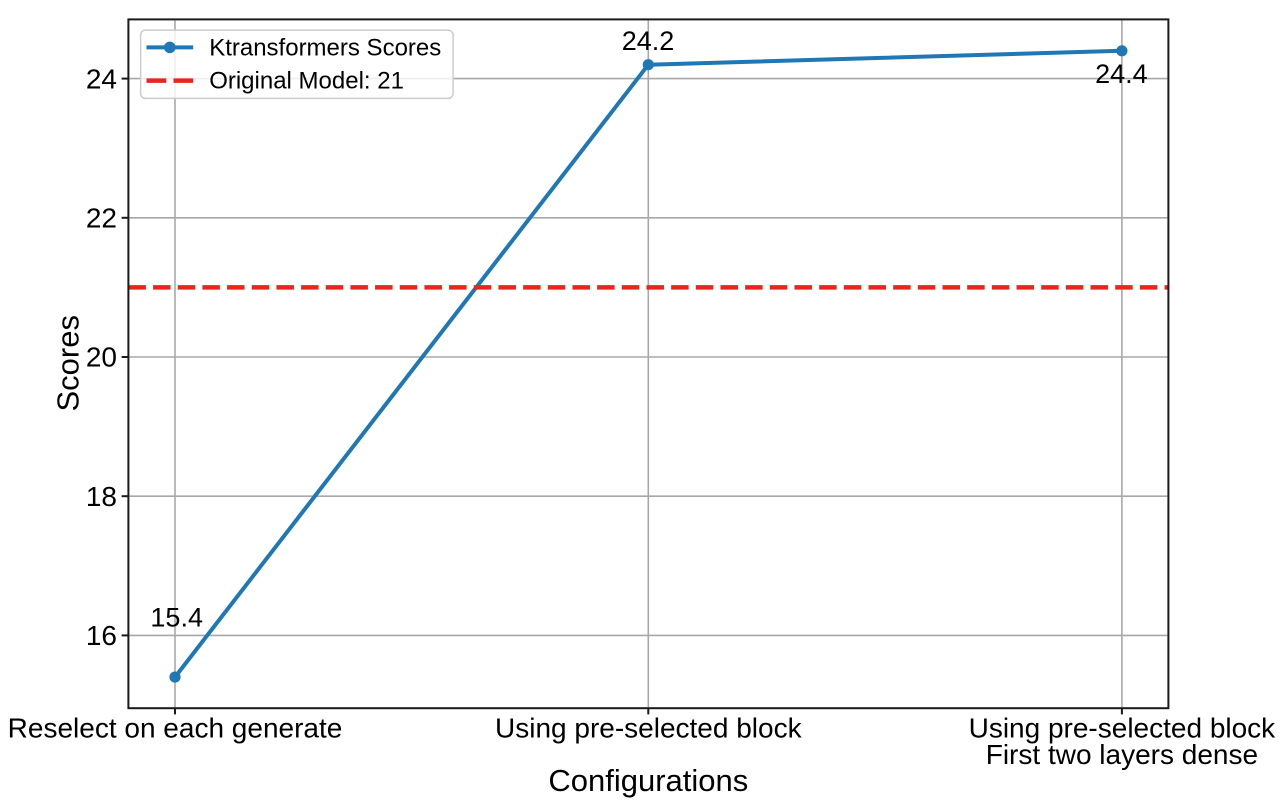  Describe the element at coordinates (648, 780) in the screenshot. I see `svg-text: Configurations` at that location.